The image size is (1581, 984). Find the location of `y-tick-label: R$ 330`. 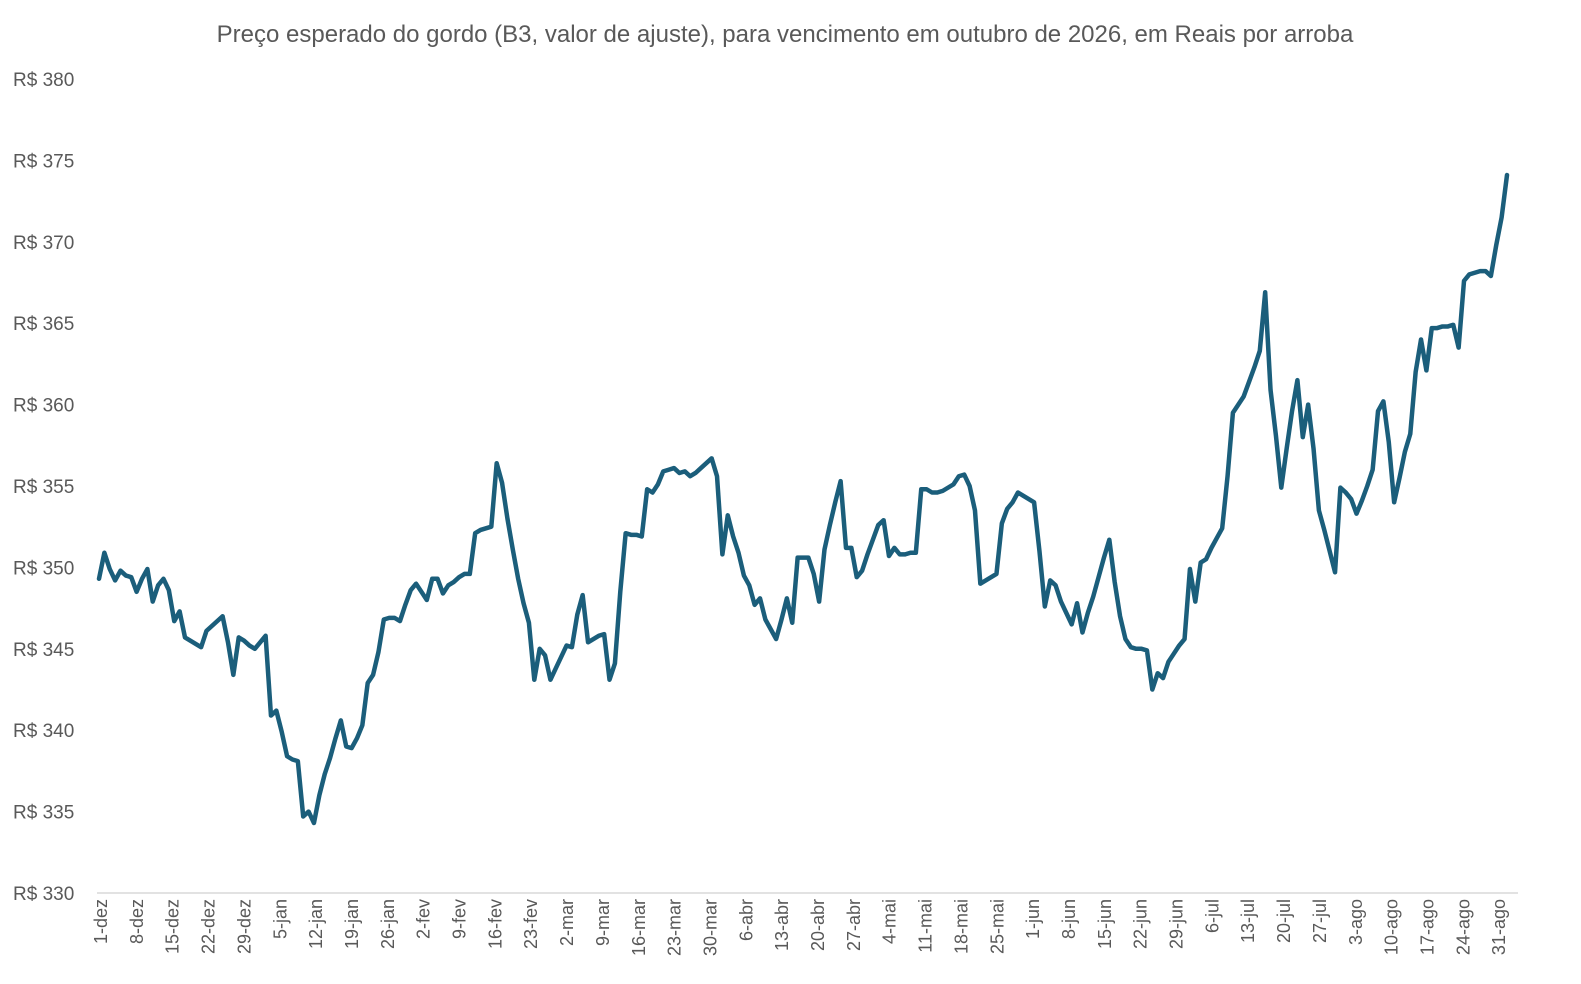

y-tick-label: R$ 330 is located at coordinates (43, 894).